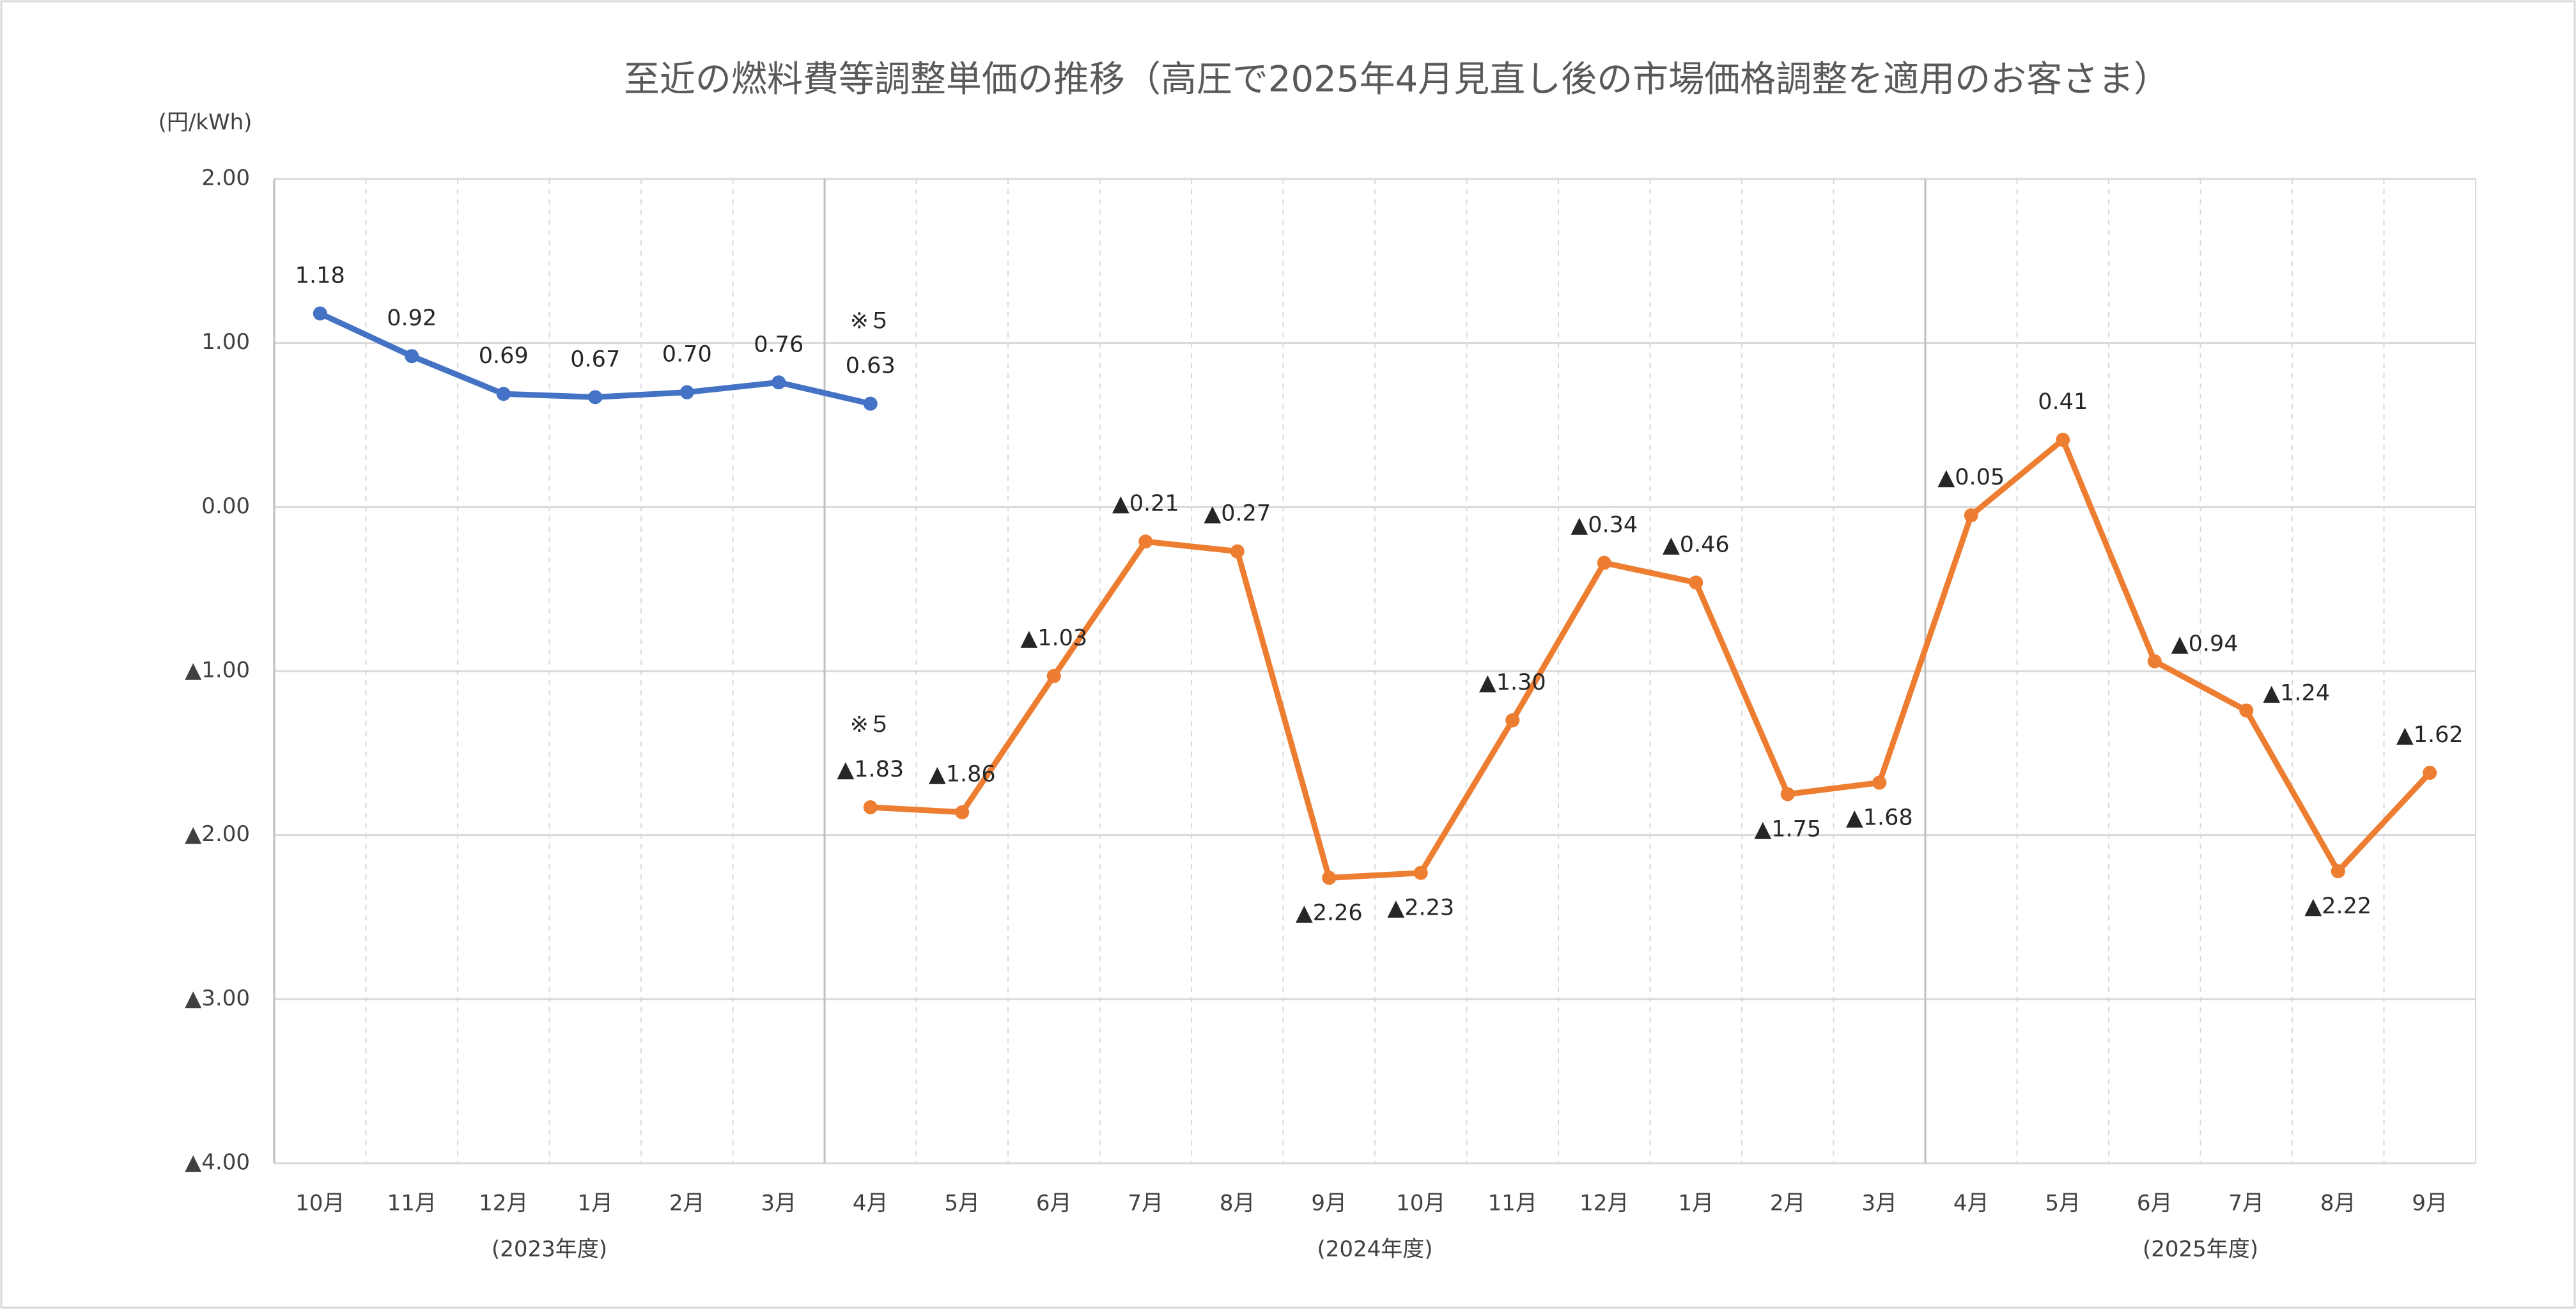 Image resolution: width=2576 pixels, height=1309 pixels. I want to click on data-label: ▲0.94, so click(2204, 644).